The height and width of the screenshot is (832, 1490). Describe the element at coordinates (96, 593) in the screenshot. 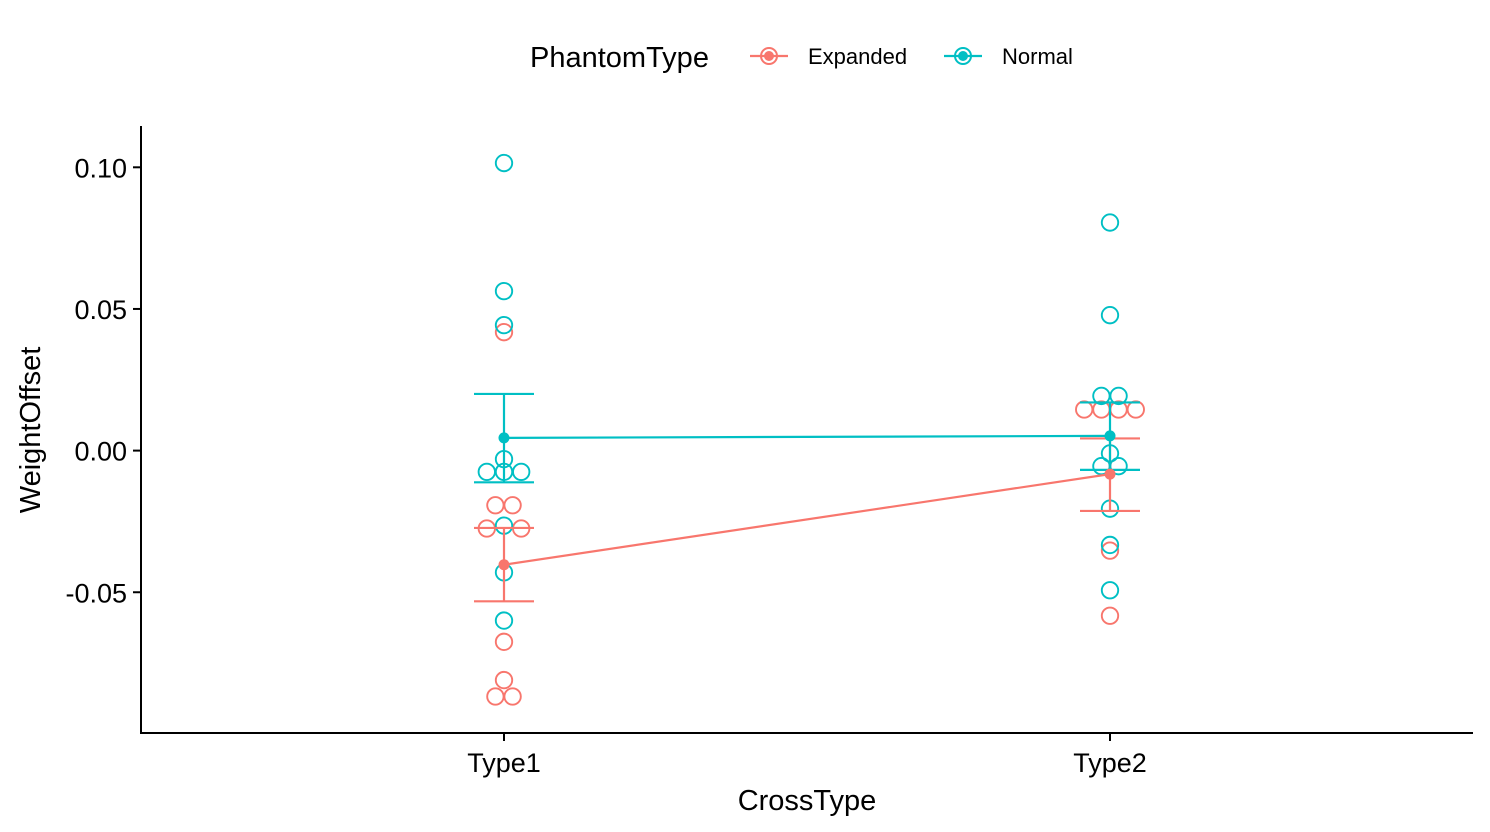

I see `y-tick-label: -0.05` at that location.